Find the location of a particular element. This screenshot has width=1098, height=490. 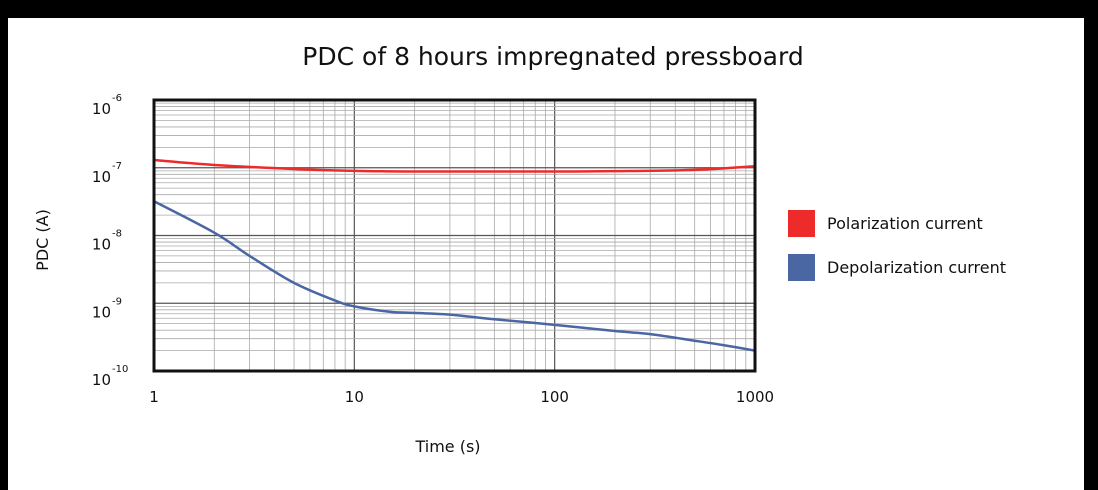

polarization-current-legend-swatch is located at coordinates (801, 223).